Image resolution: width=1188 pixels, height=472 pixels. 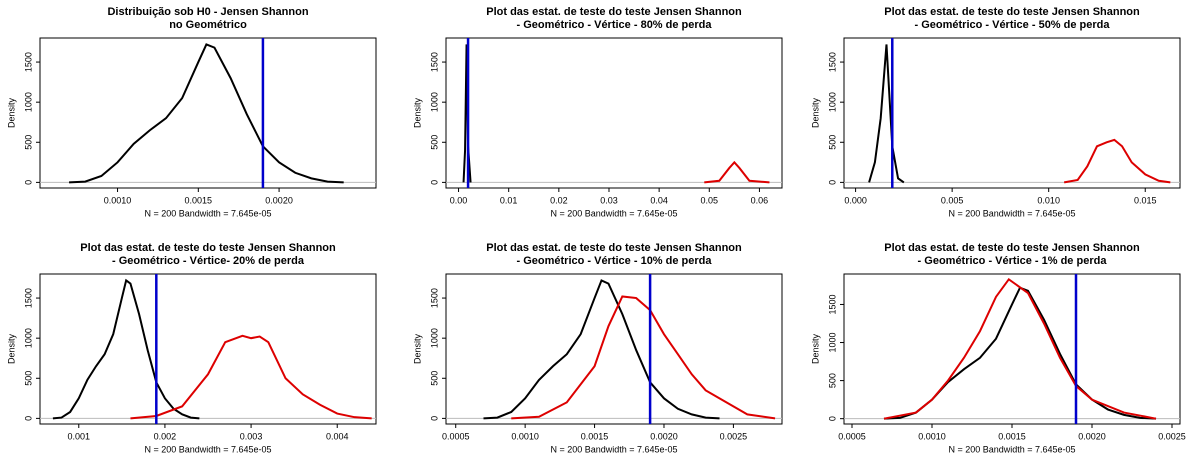 What do you see at coordinates (208, 261) in the screenshot?
I see `chart-title: - Geométrico - Vértice- 20% de perda` at bounding box center [208, 261].